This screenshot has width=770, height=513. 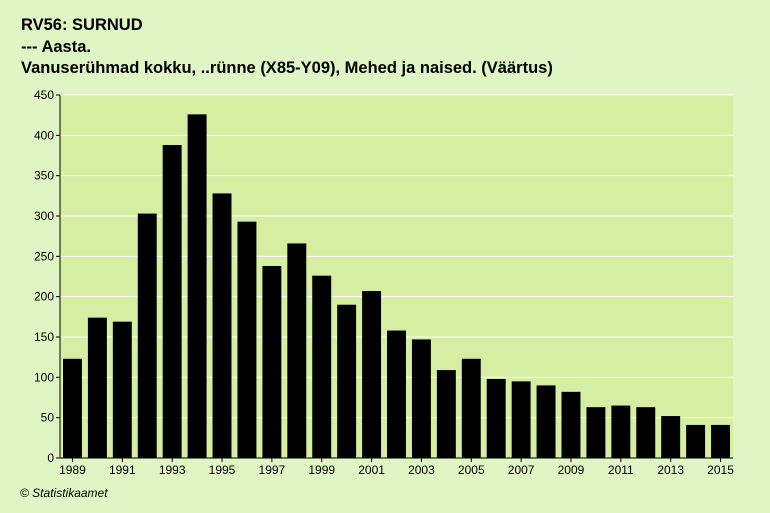 I want to click on bar-2013, so click(x=671, y=437).